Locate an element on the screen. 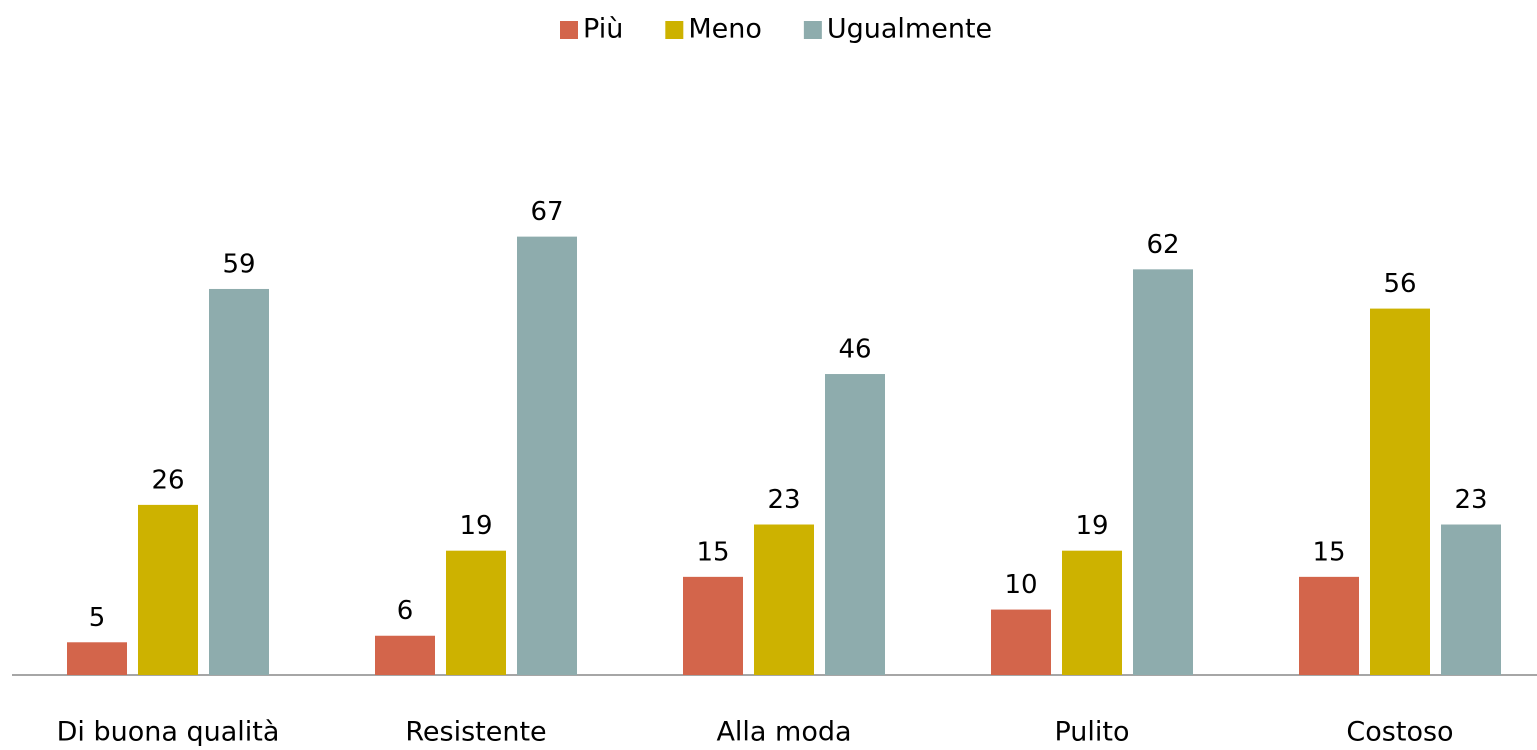  x-tick-label: Alla moda is located at coordinates (783, 732).